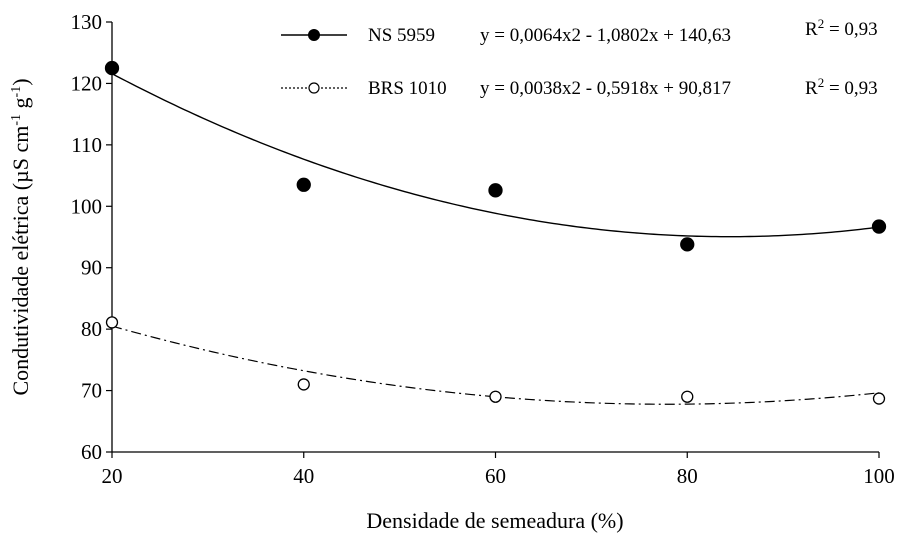 Image resolution: width=902 pixels, height=534 pixels. I want to click on x-axis-ticks: 20 40 60 80 100, so click(498, 470).